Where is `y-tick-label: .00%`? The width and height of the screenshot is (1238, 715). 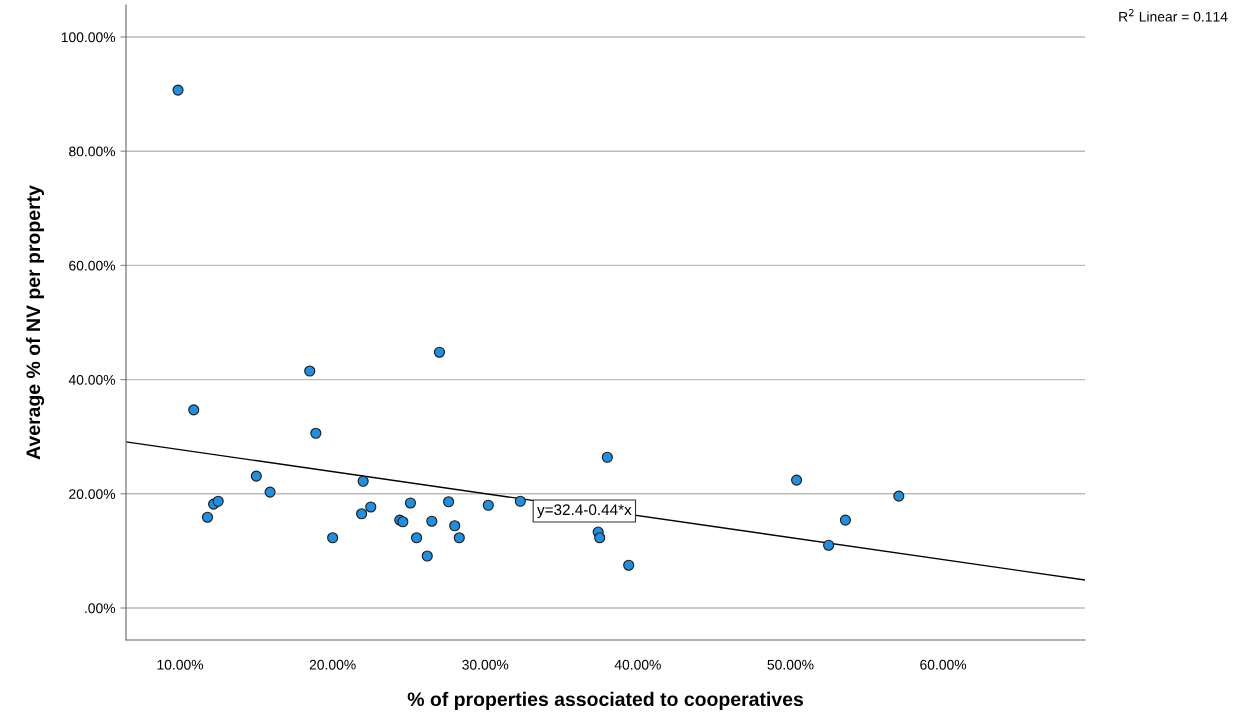 y-tick-label: .00% is located at coordinates (100, 608).